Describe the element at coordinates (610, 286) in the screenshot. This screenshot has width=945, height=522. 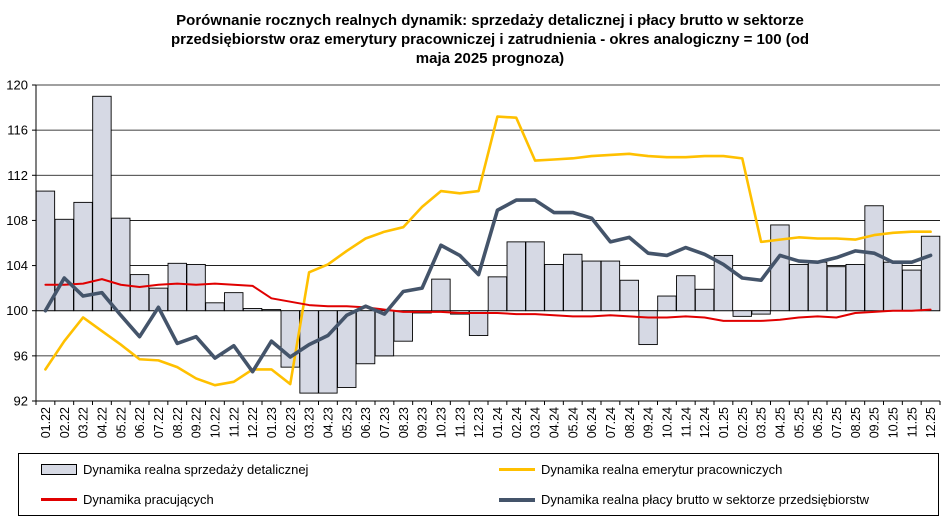
I see `bar-retail-07.24` at that location.